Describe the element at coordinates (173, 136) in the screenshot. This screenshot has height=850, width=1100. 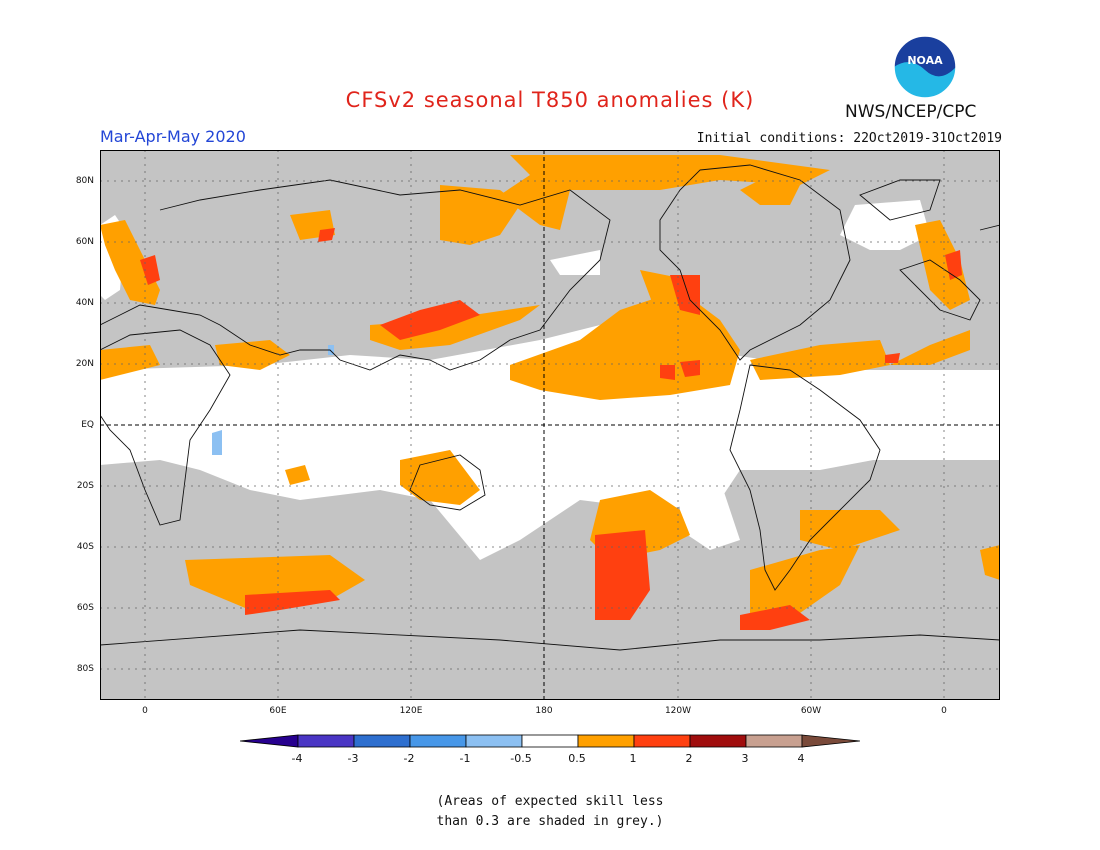
I see `season-label: Mar-Apr-May 2020` at that location.